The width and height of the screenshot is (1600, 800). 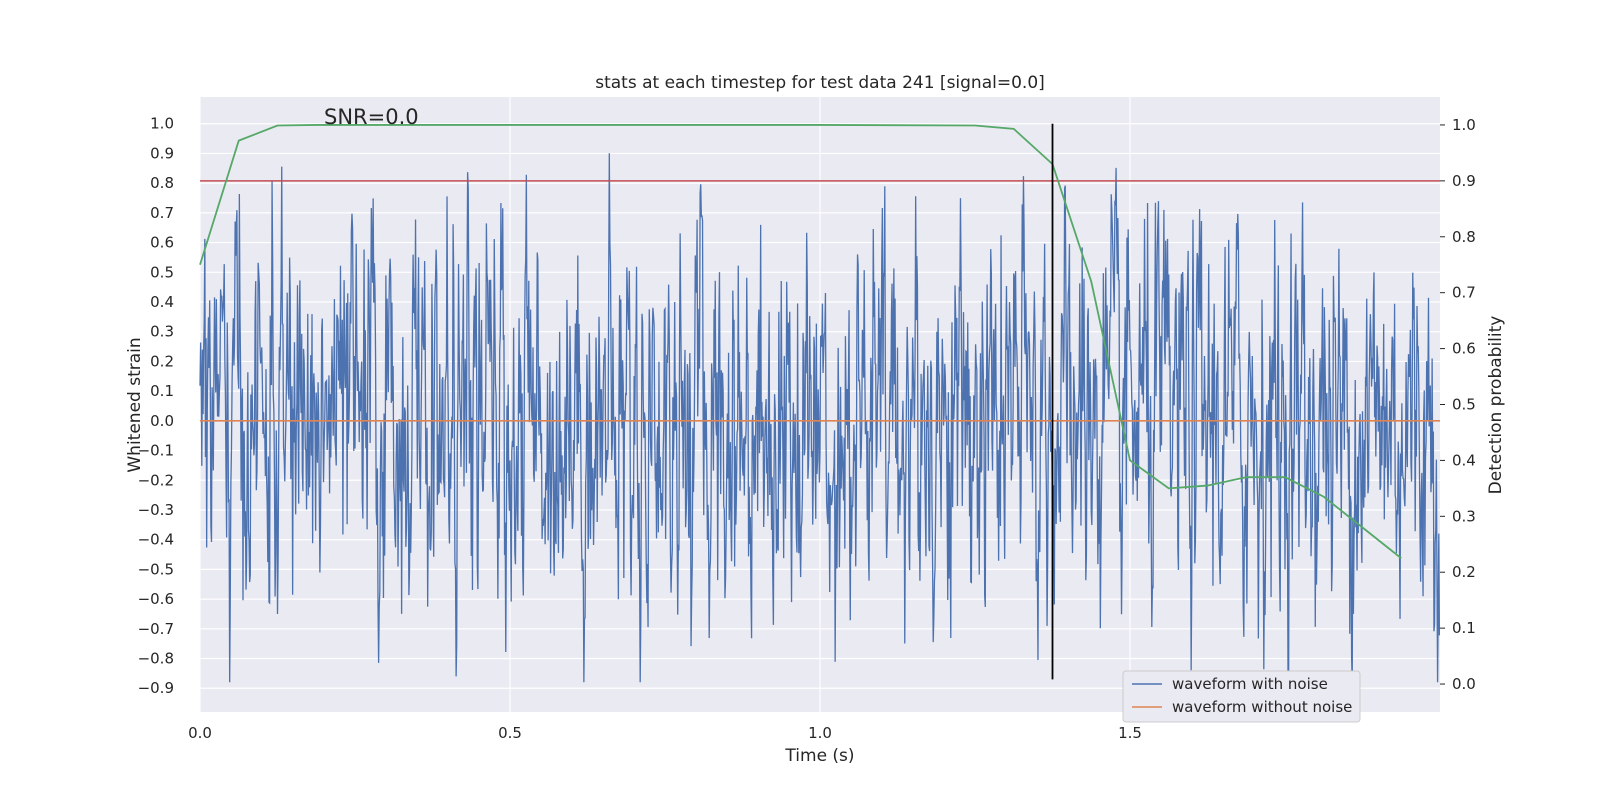 What do you see at coordinates (1464, 181) in the screenshot?
I see `y2-tick-label: 0.9` at bounding box center [1464, 181].